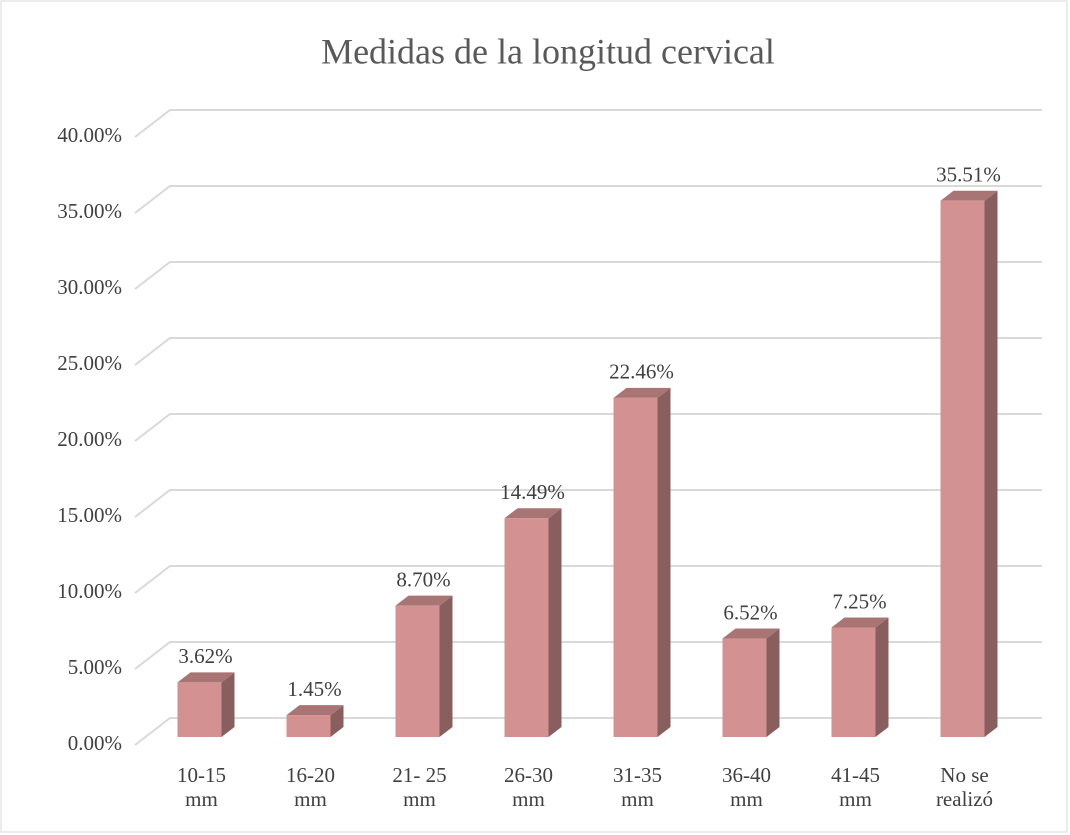  I want to click on y-tick-label: 30.00%, so click(89, 287).